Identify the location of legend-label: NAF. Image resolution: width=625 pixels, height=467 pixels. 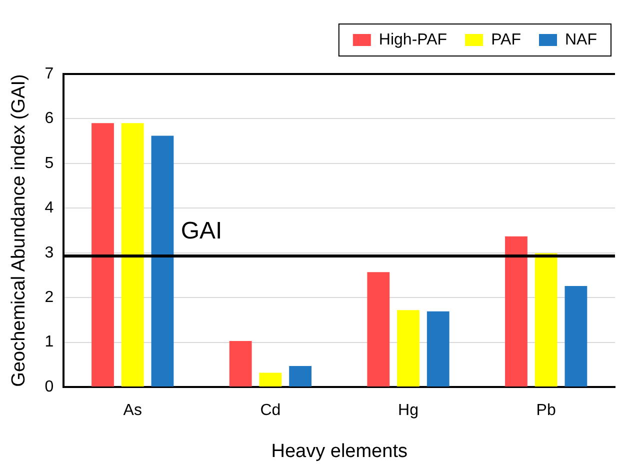
(581, 39).